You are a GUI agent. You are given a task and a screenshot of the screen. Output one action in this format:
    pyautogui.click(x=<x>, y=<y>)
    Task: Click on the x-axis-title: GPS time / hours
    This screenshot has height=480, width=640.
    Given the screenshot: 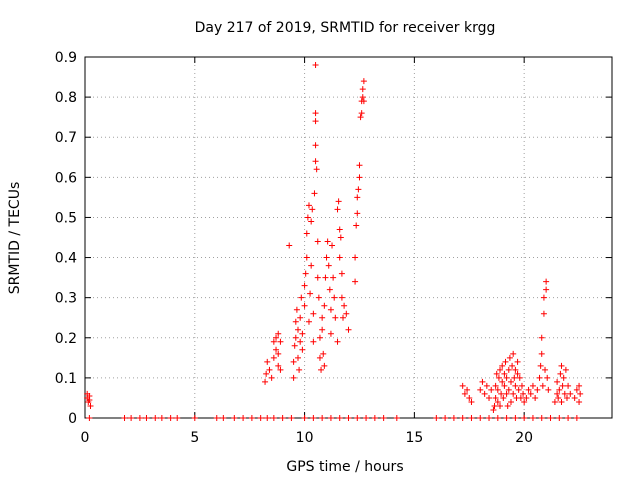 What is the action you would take?
    pyautogui.click(x=344, y=467)
    